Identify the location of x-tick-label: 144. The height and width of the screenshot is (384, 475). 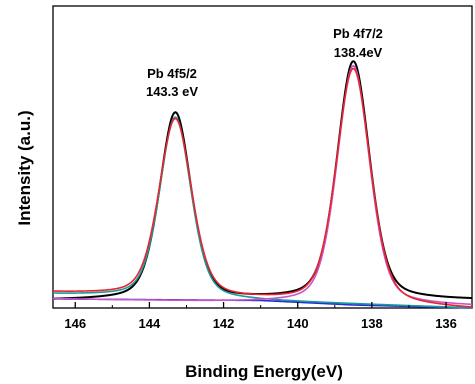
(150, 323).